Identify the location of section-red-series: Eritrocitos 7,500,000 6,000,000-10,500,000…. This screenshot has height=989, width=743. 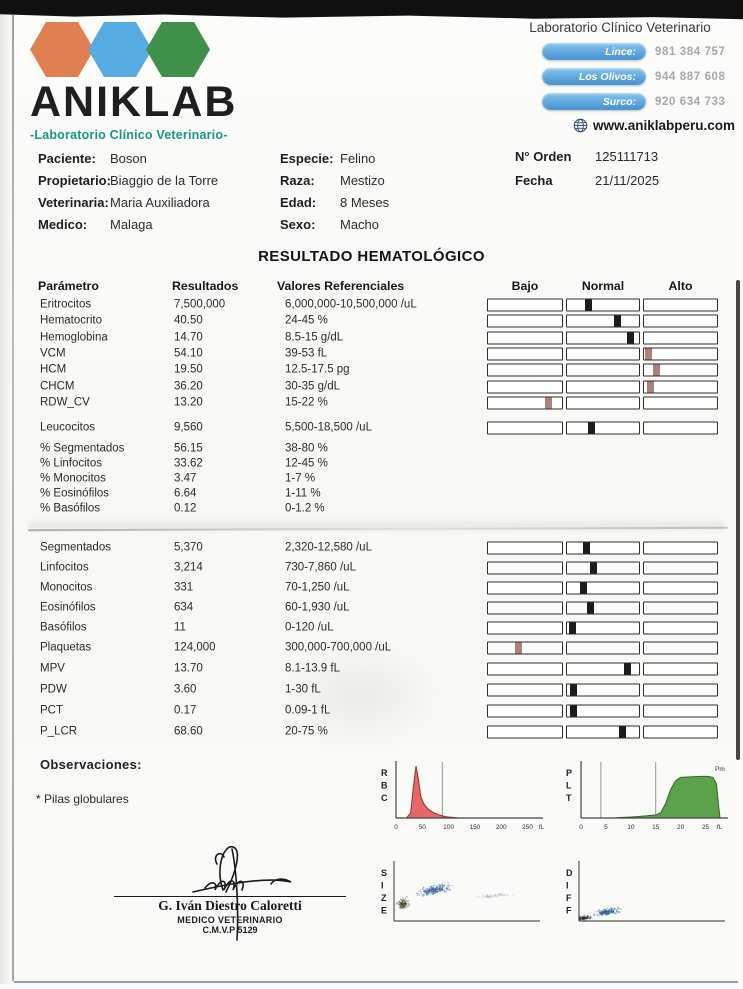
(371, 354).